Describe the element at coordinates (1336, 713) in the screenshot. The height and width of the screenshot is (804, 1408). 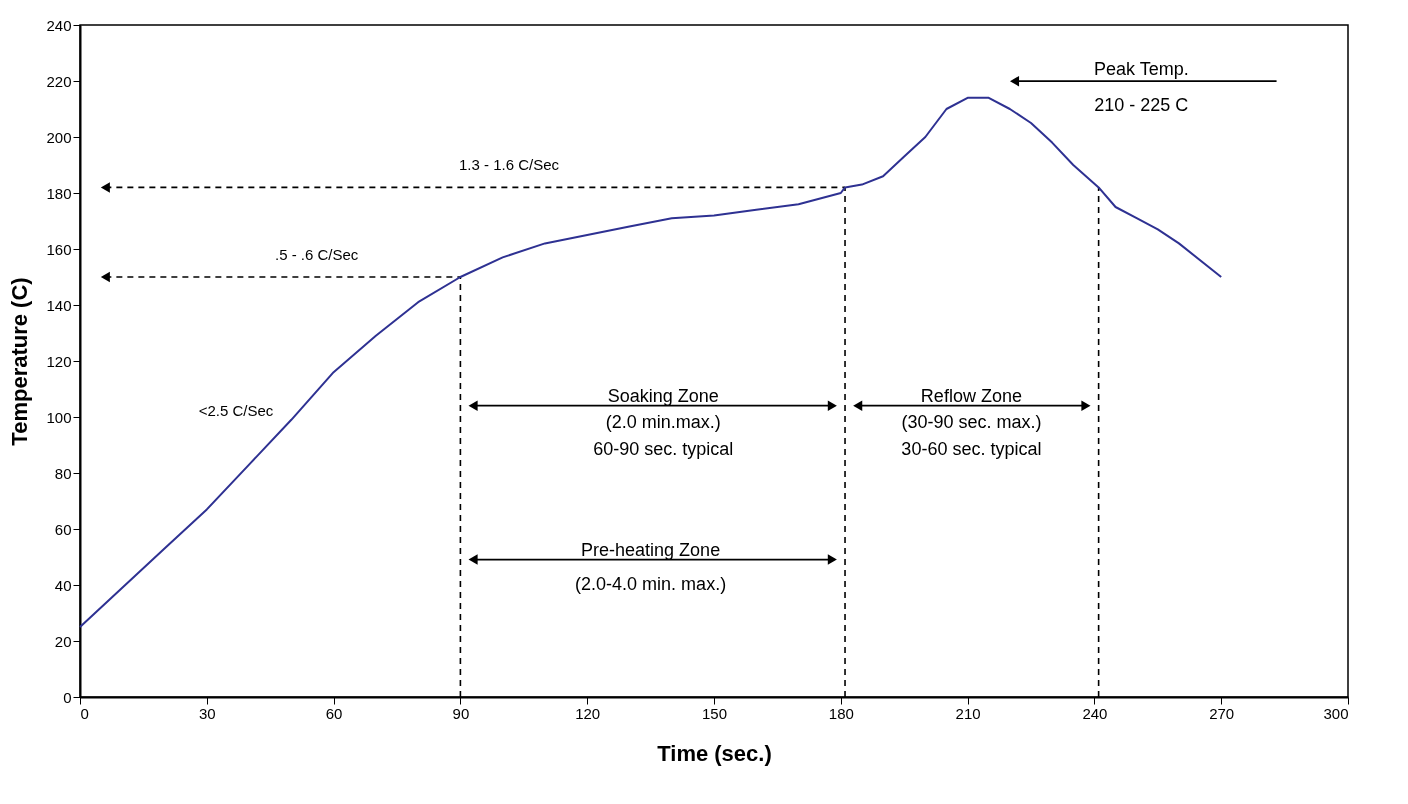
I see `x-tick-label: 300` at that location.